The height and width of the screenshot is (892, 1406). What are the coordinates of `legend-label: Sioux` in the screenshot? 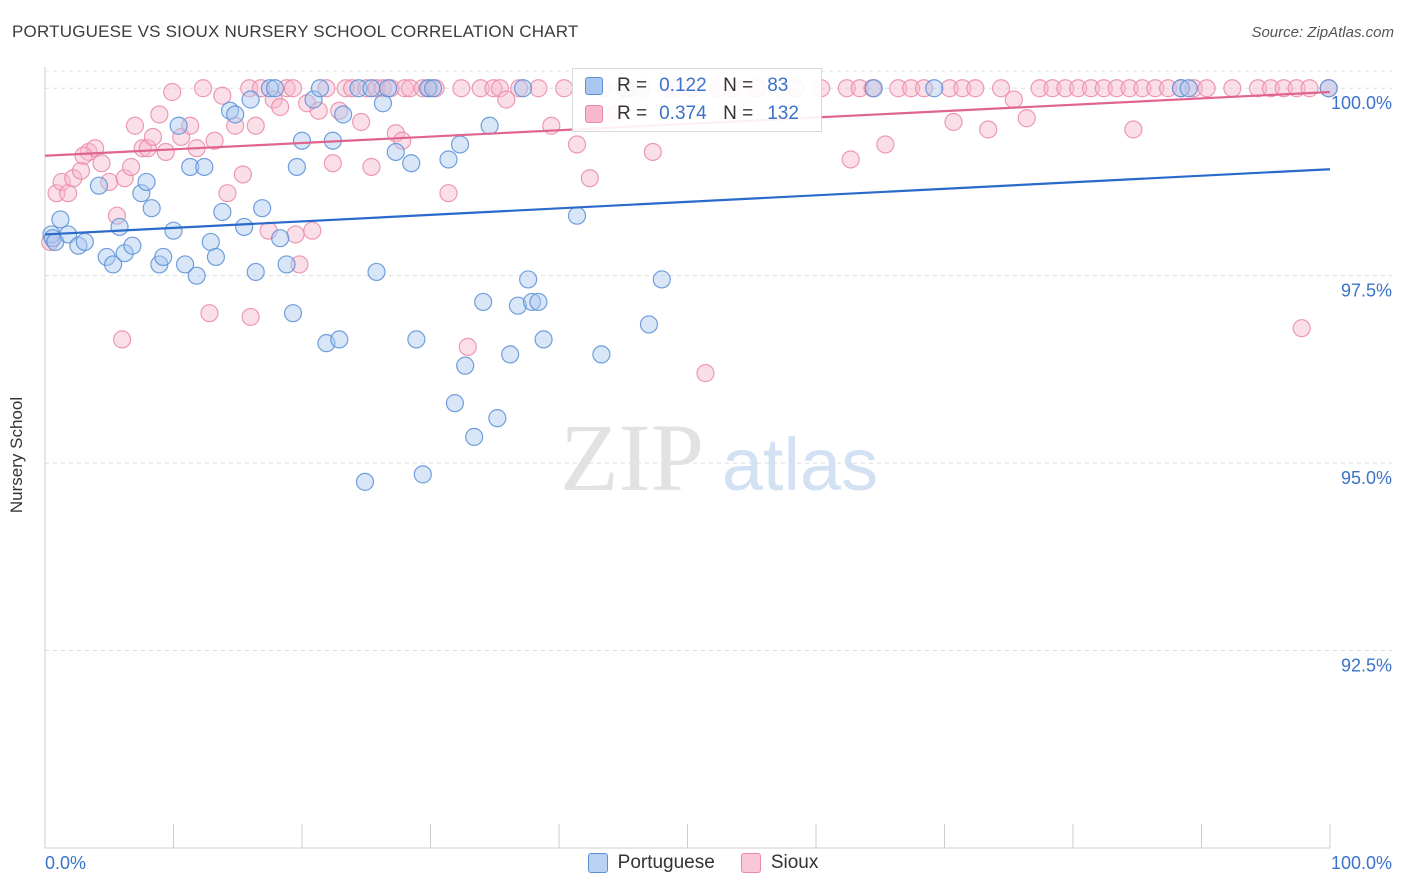 It's located at (794, 862).